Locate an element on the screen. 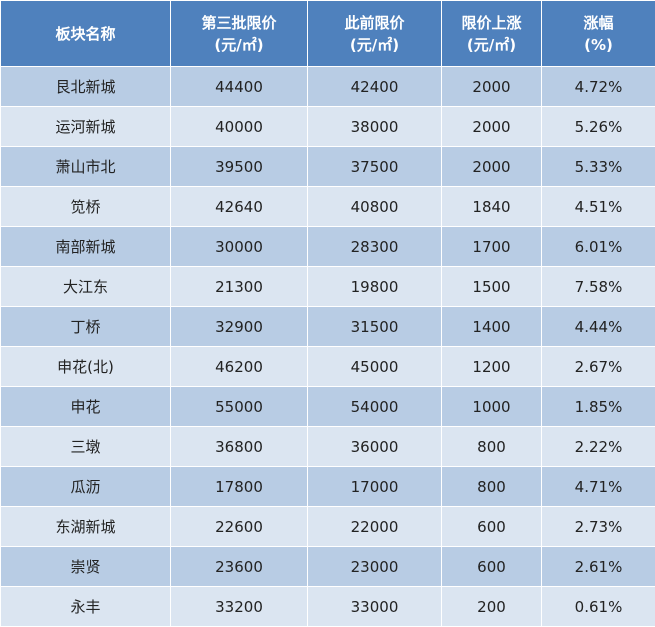  cell-sector-name: 东湖新城 is located at coordinates (86, 527).